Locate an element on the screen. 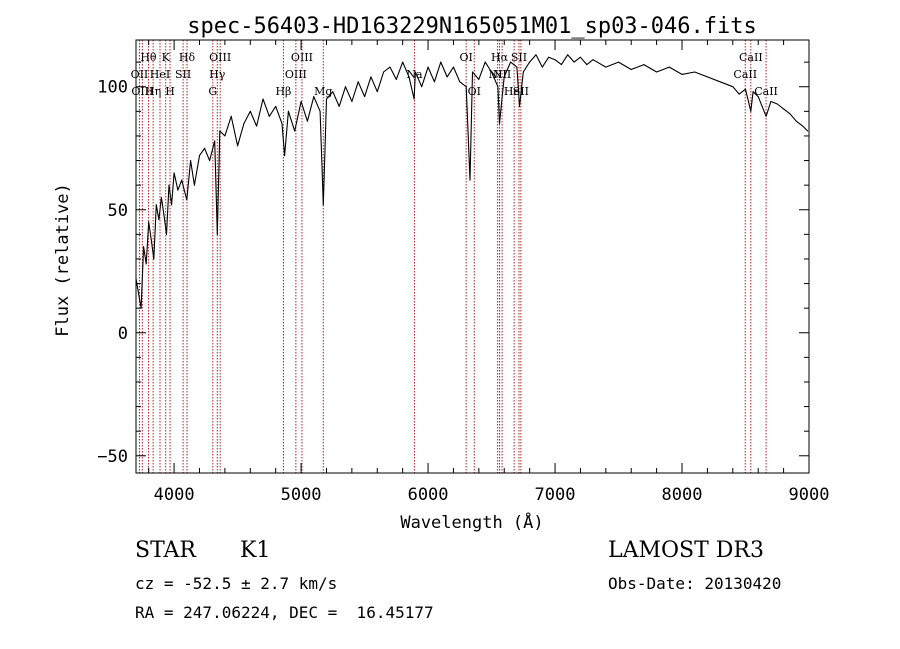  marker-label-12: Hβ is located at coordinates (283, 91).